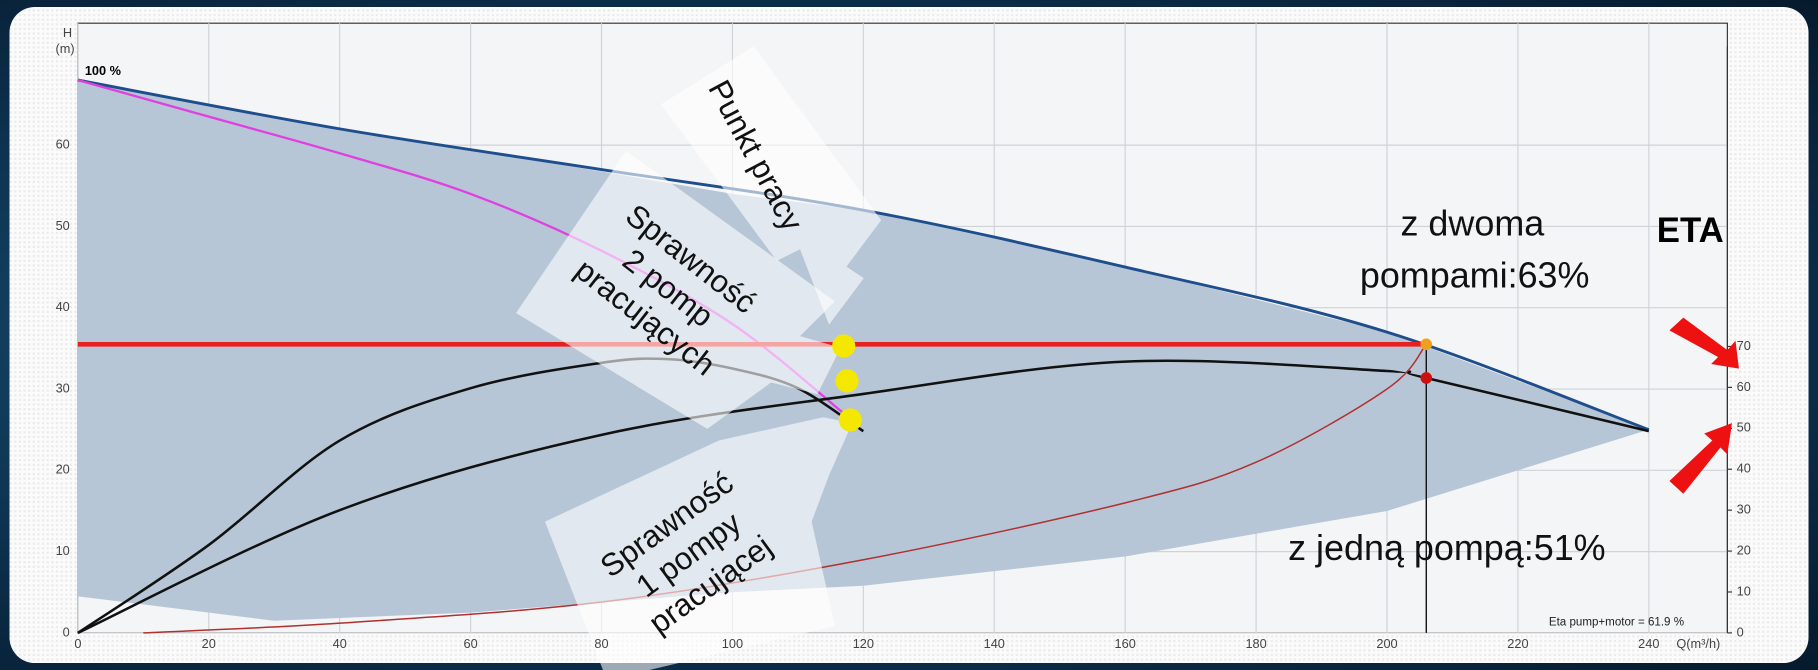 Image resolution: width=1818 pixels, height=670 pixels. Describe the element at coordinates (77, 643) in the screenshot. I see `x-tick-label: 0` at that location.